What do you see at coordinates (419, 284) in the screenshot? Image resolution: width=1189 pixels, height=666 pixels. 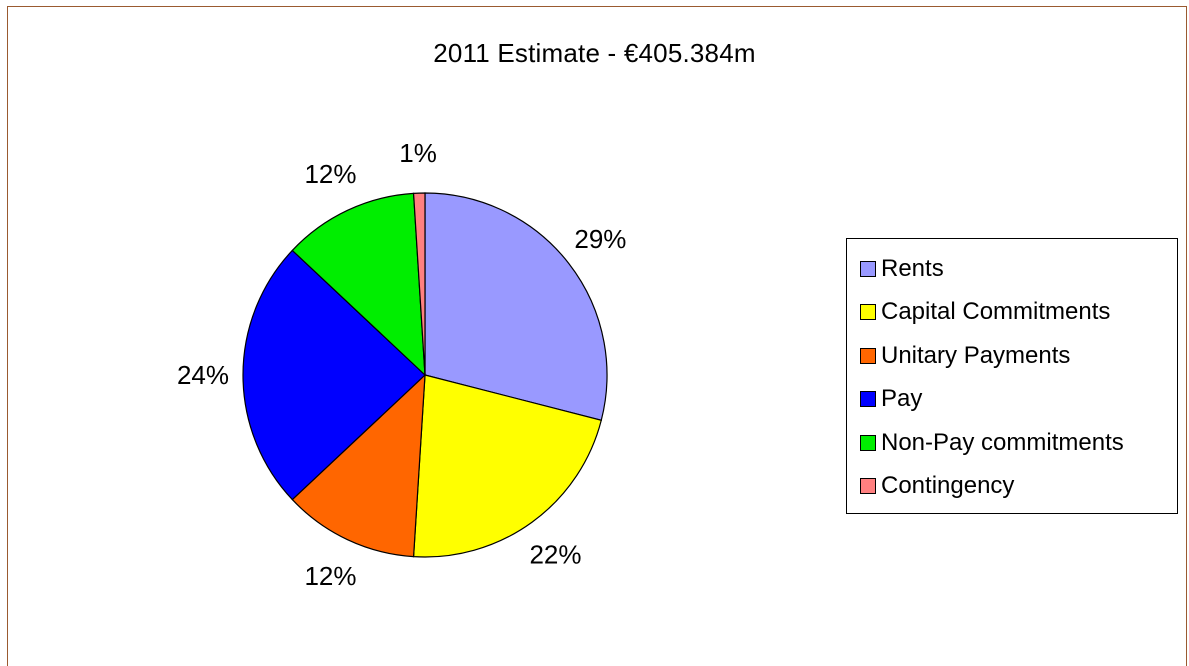 I see `pie-slice-contingency` at bounding box center [419, 284].